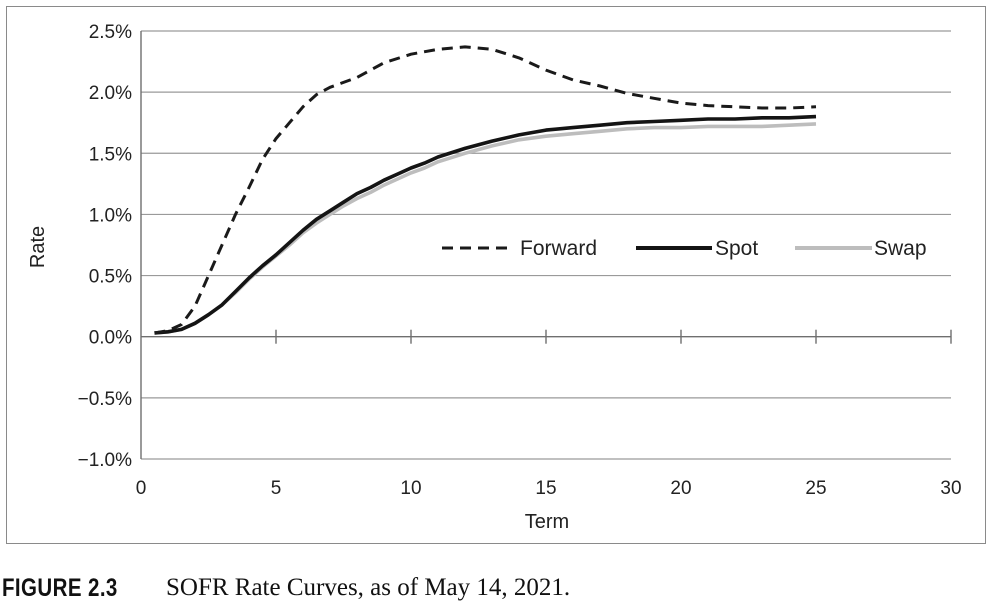  What do you see at coordinates (410, 488) in the screenshot?
I see `x-tick-label: 10` at bounding box center [410, 488].